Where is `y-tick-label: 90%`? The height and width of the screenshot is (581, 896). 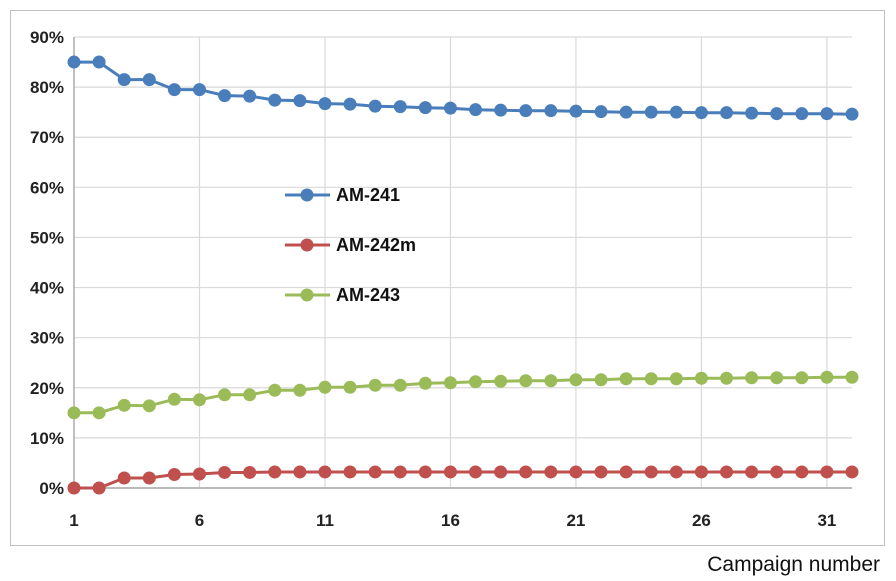 y-tick-label: 90% is located at coordinates (47, 37).